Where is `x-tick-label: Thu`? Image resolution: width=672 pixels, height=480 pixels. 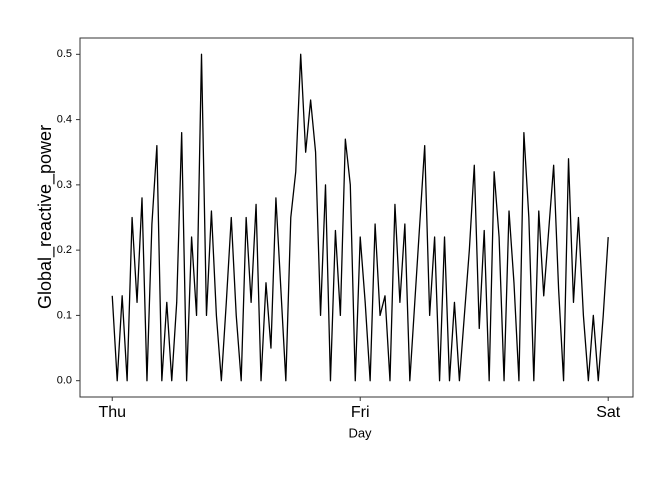 x-tick-label: Thu is located at coordinates (112, 412).